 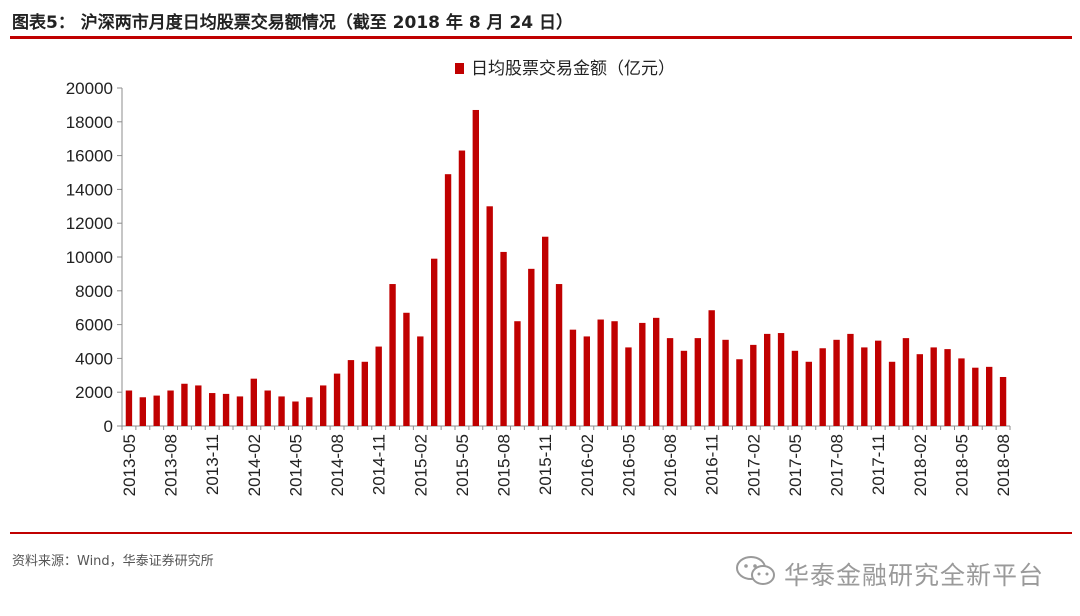 What do you see at coordinates (89, 189) in the screenshot?
I see `y-tick-label: 14000` at bounding box center [89, 189].